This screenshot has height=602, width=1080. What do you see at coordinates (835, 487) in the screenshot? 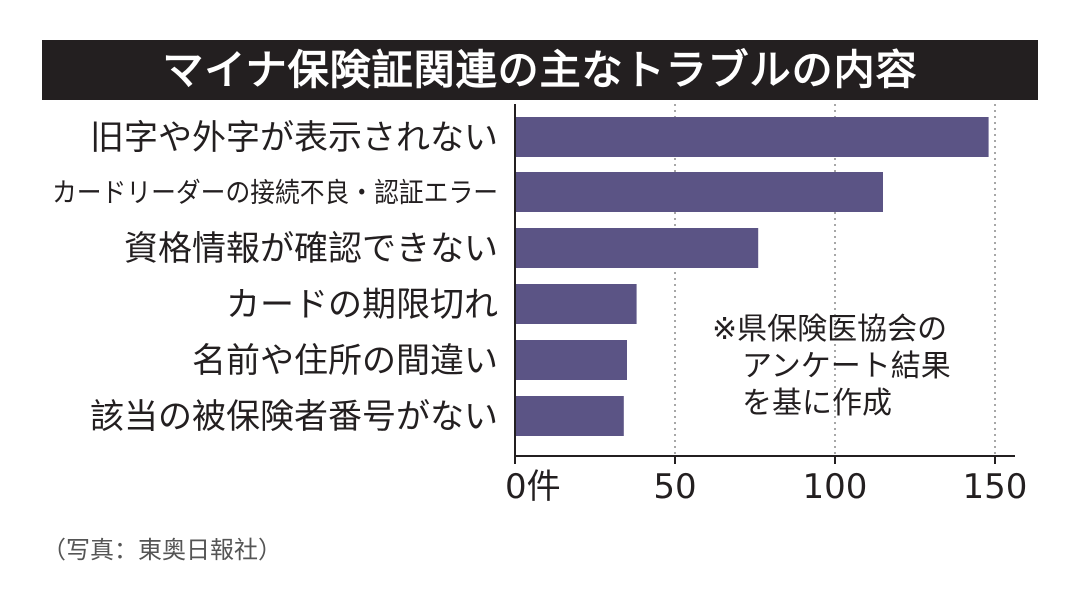
I see `x-tick-label-100: 100` at bounding box center [835, 487].